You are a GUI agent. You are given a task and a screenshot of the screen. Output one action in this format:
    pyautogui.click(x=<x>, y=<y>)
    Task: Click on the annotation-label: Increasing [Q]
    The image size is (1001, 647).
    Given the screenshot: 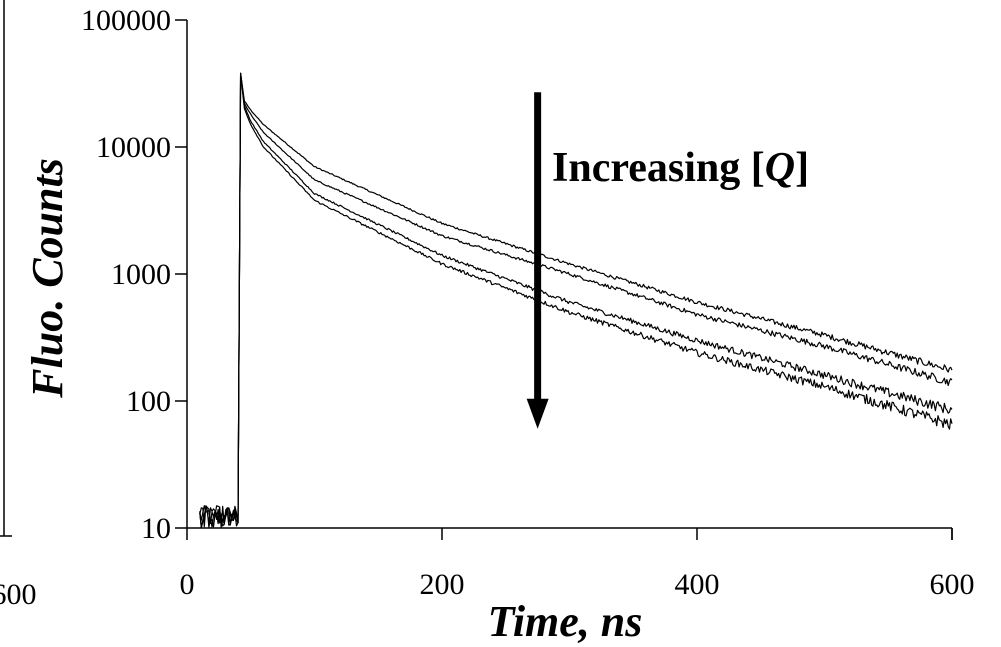 What is the action you would take?
    pyautogui.click(x=680, y=168)
    